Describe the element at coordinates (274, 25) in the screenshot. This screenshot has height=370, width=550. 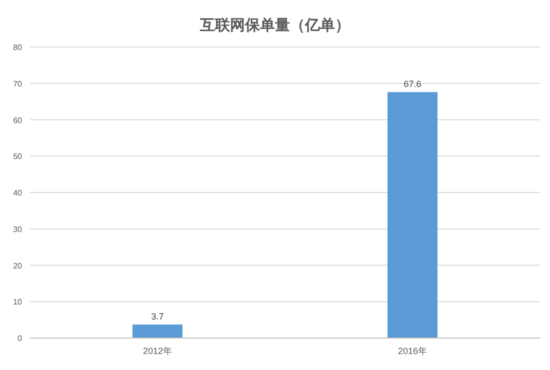
I see `chart-title: 互联网保单量（亿单）` at that location.